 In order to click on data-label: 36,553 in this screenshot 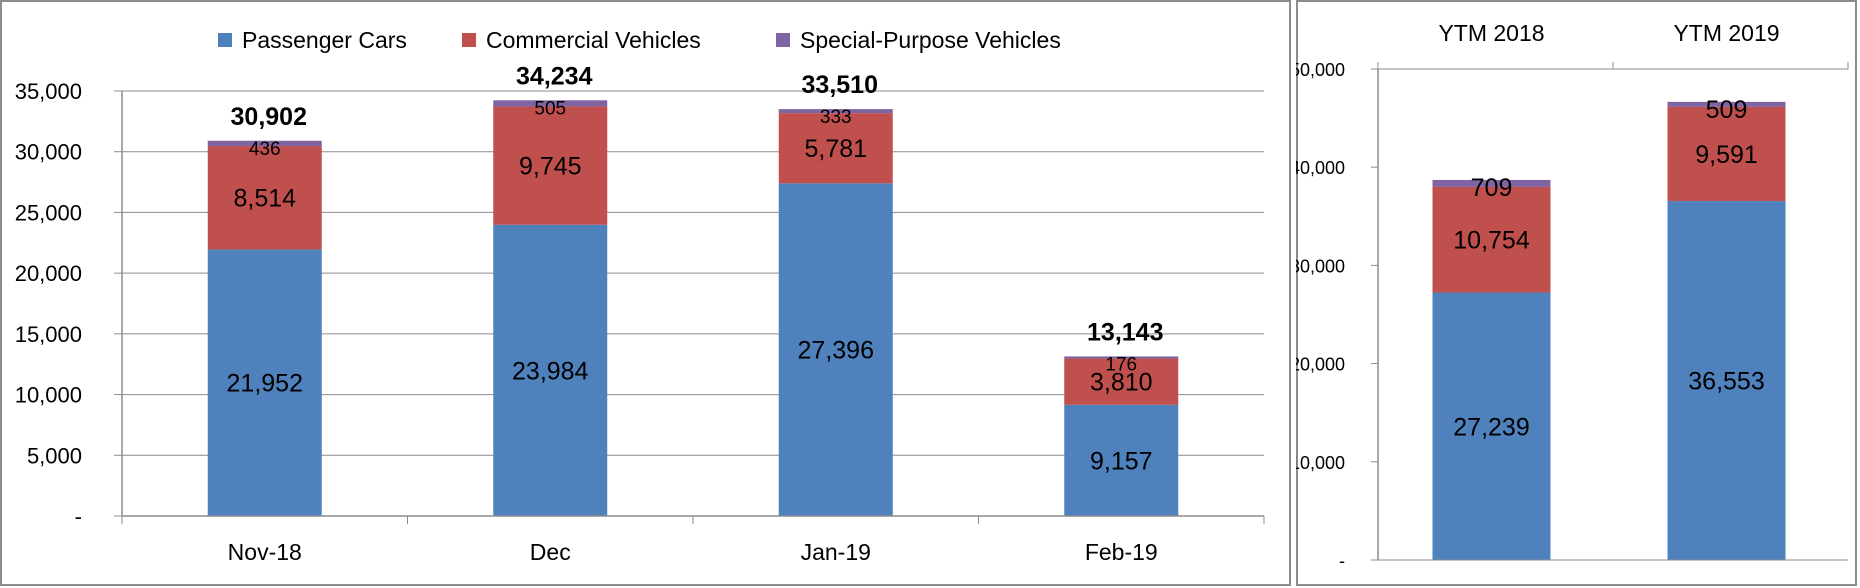, I will do `click(1726, 382)`.